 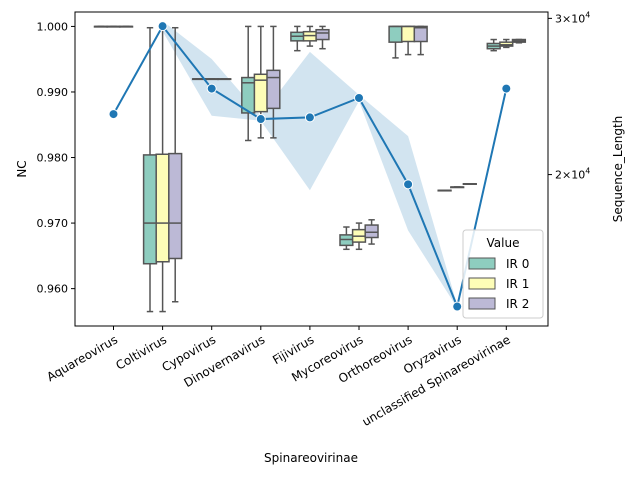 I want to click on y-axis-left: 0.960 0.970 0.980 0.990 1.000, so click(x=56, y=158).